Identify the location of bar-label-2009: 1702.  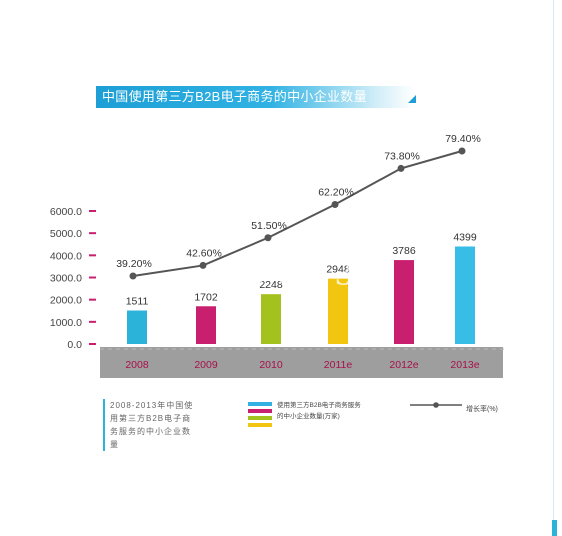
(206, 297).